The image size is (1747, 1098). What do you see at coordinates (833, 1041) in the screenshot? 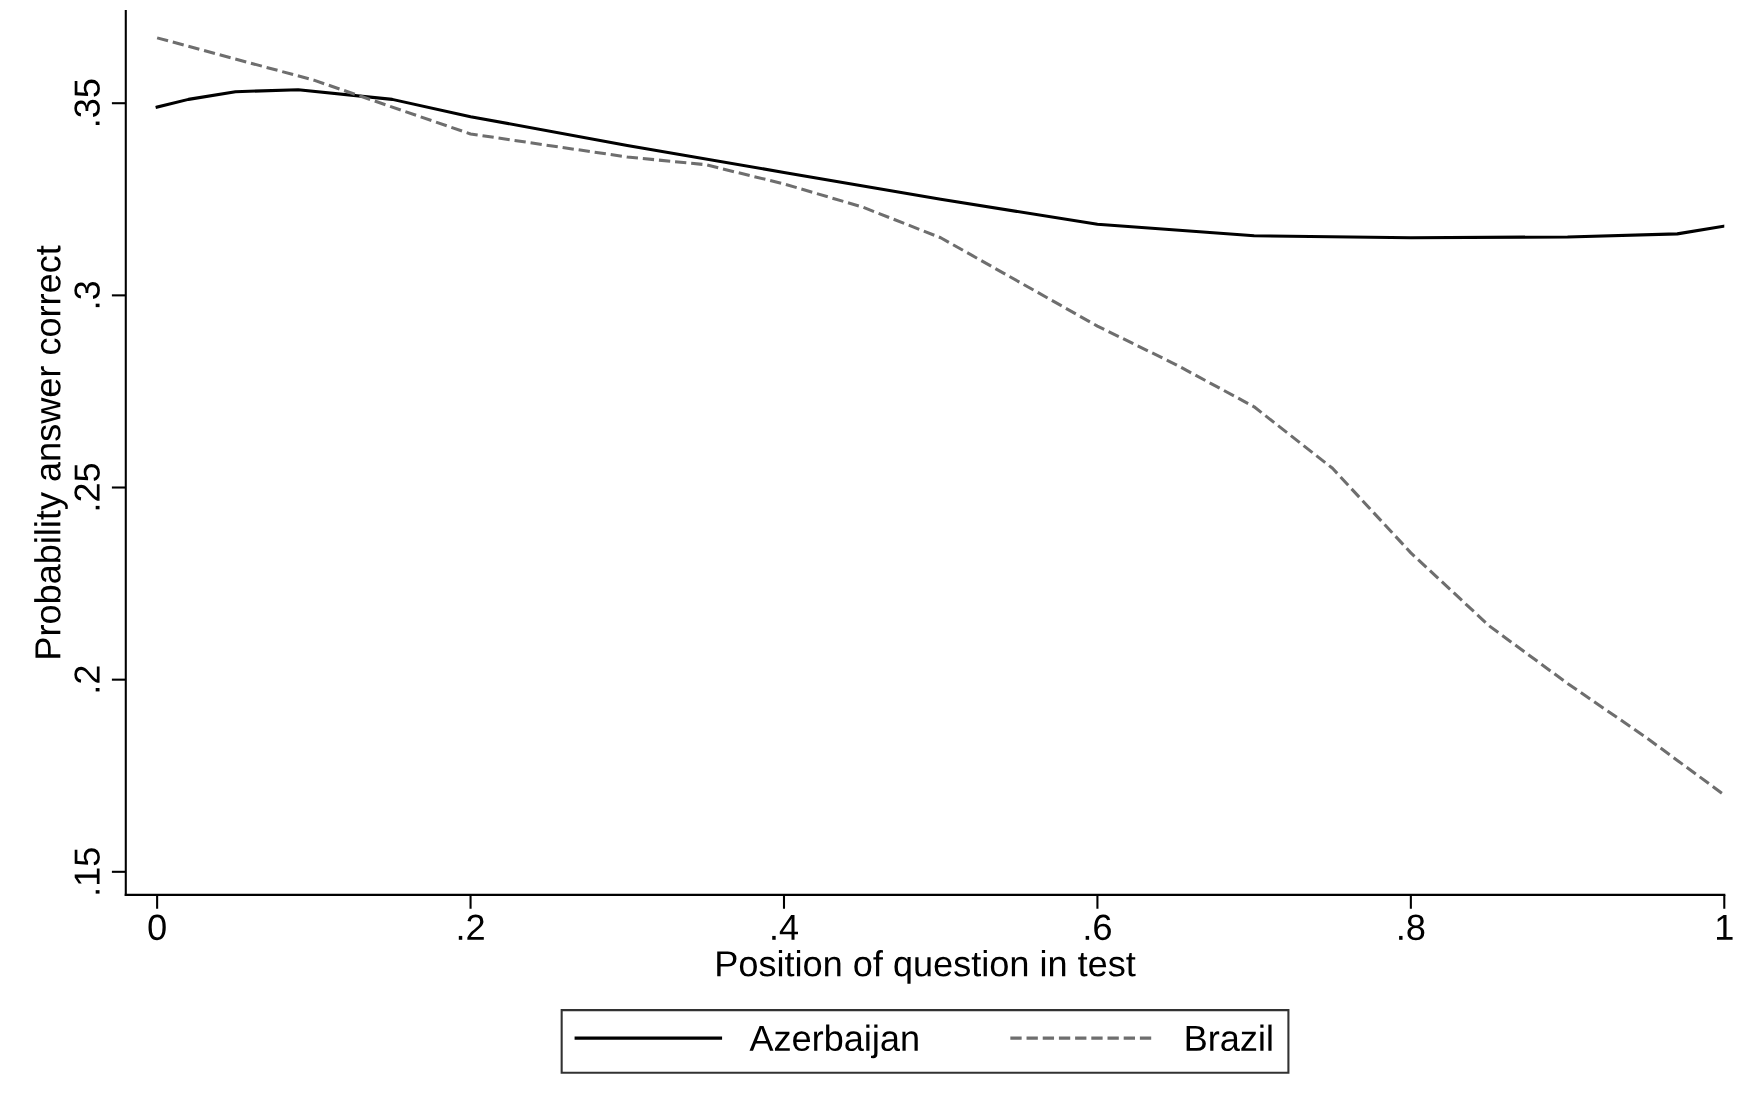
I see `legend-label: Azerbaijan` at bounding box center [833, 1041].